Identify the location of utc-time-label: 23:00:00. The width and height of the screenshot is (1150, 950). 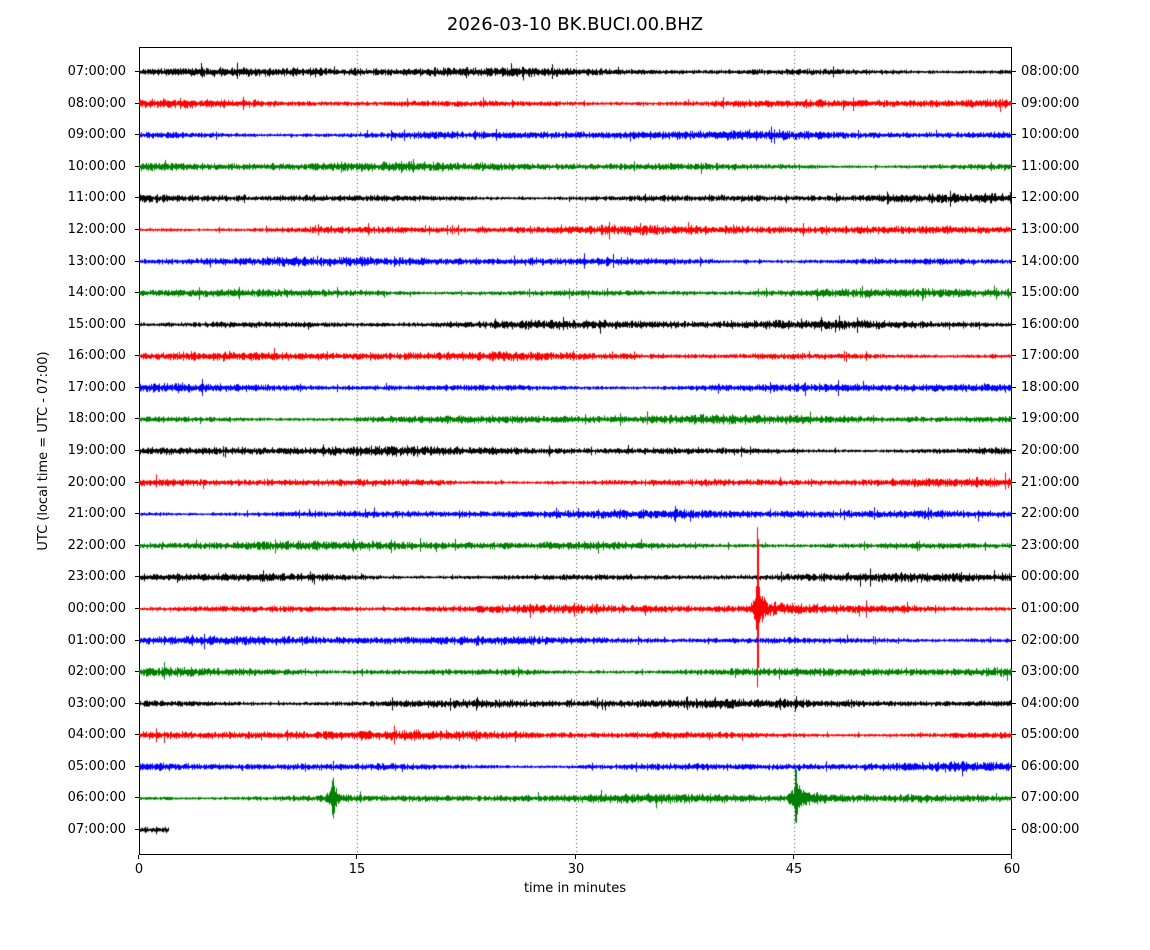
(96, 576).